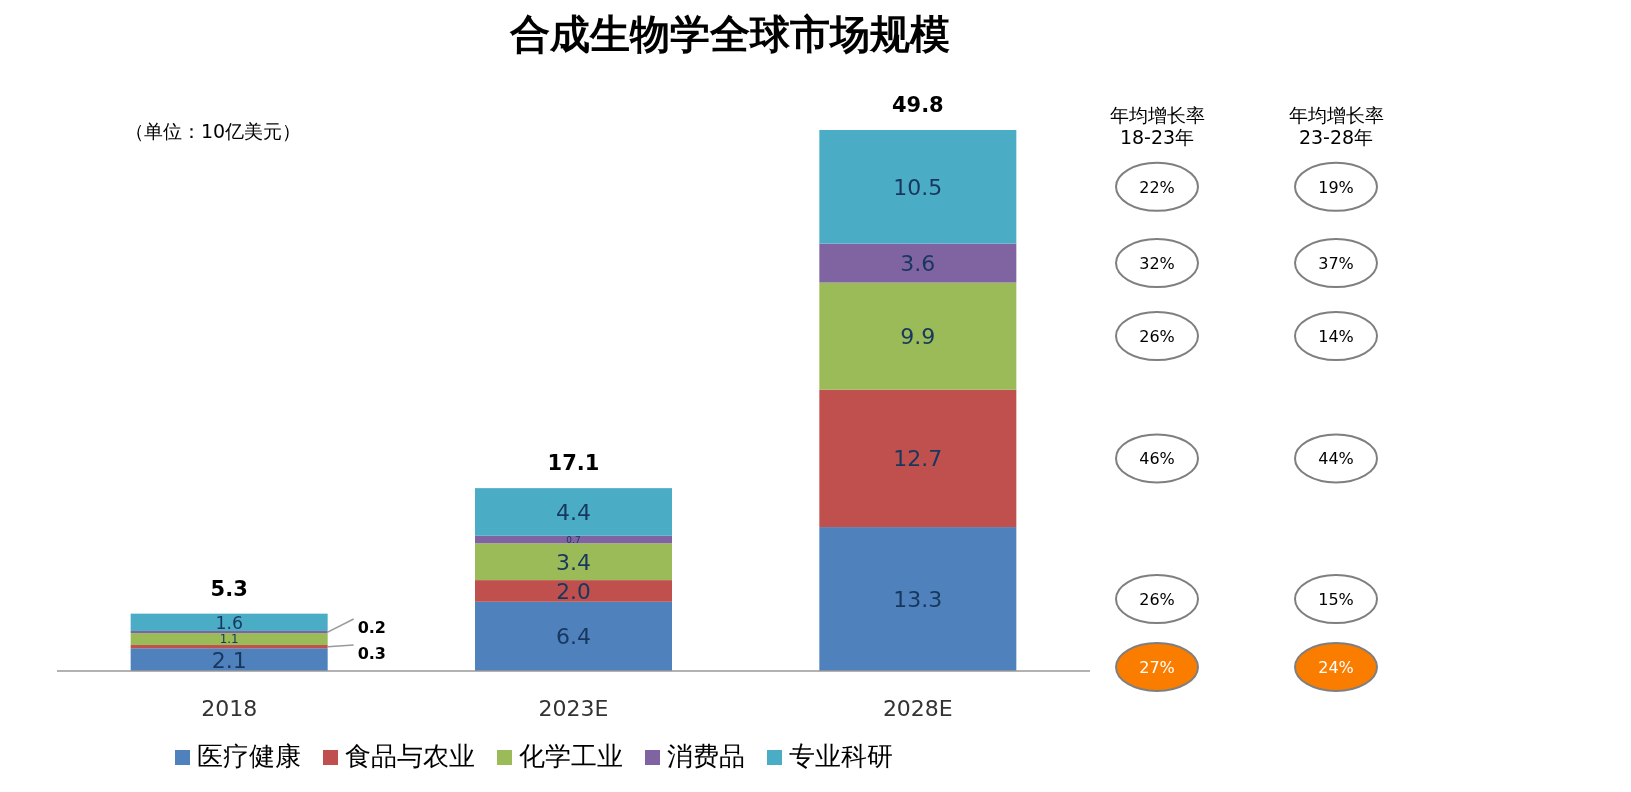 Image resolution: width=1631 pixels, height=792 pixels. Describe the element at coordinates (229, 639) in the screenshot. I see `data-label: 1.1` at that location.